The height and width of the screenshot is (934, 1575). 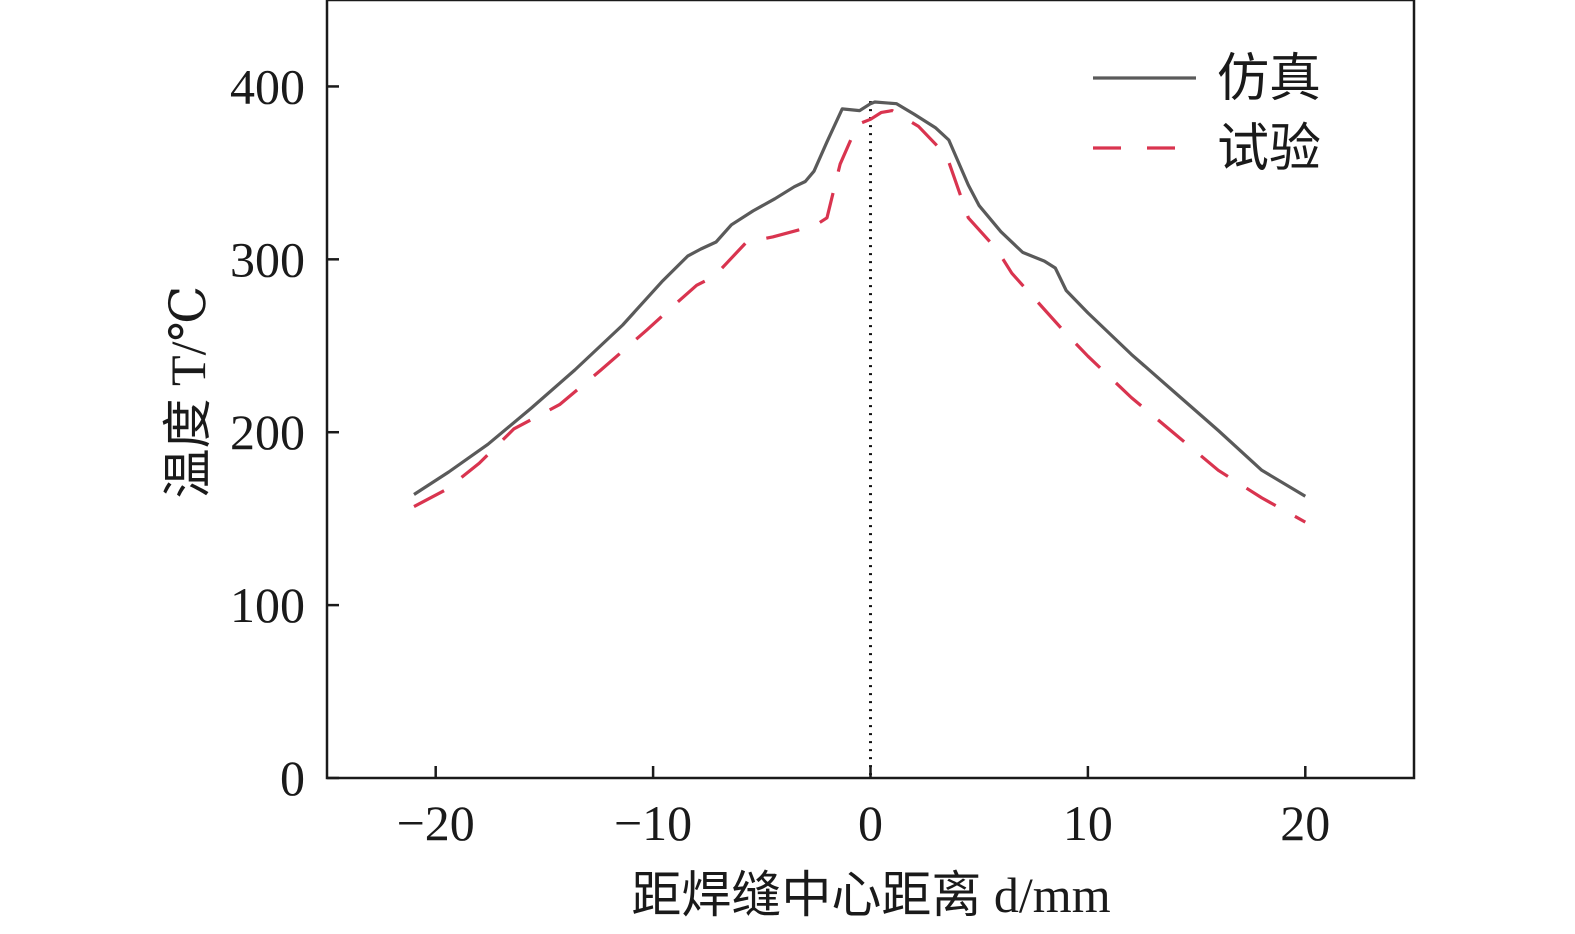 What do you see at coordinates (292, 778) in the screenshot?
I see `y-tick-label: 0` at bounding box center [292, 778].